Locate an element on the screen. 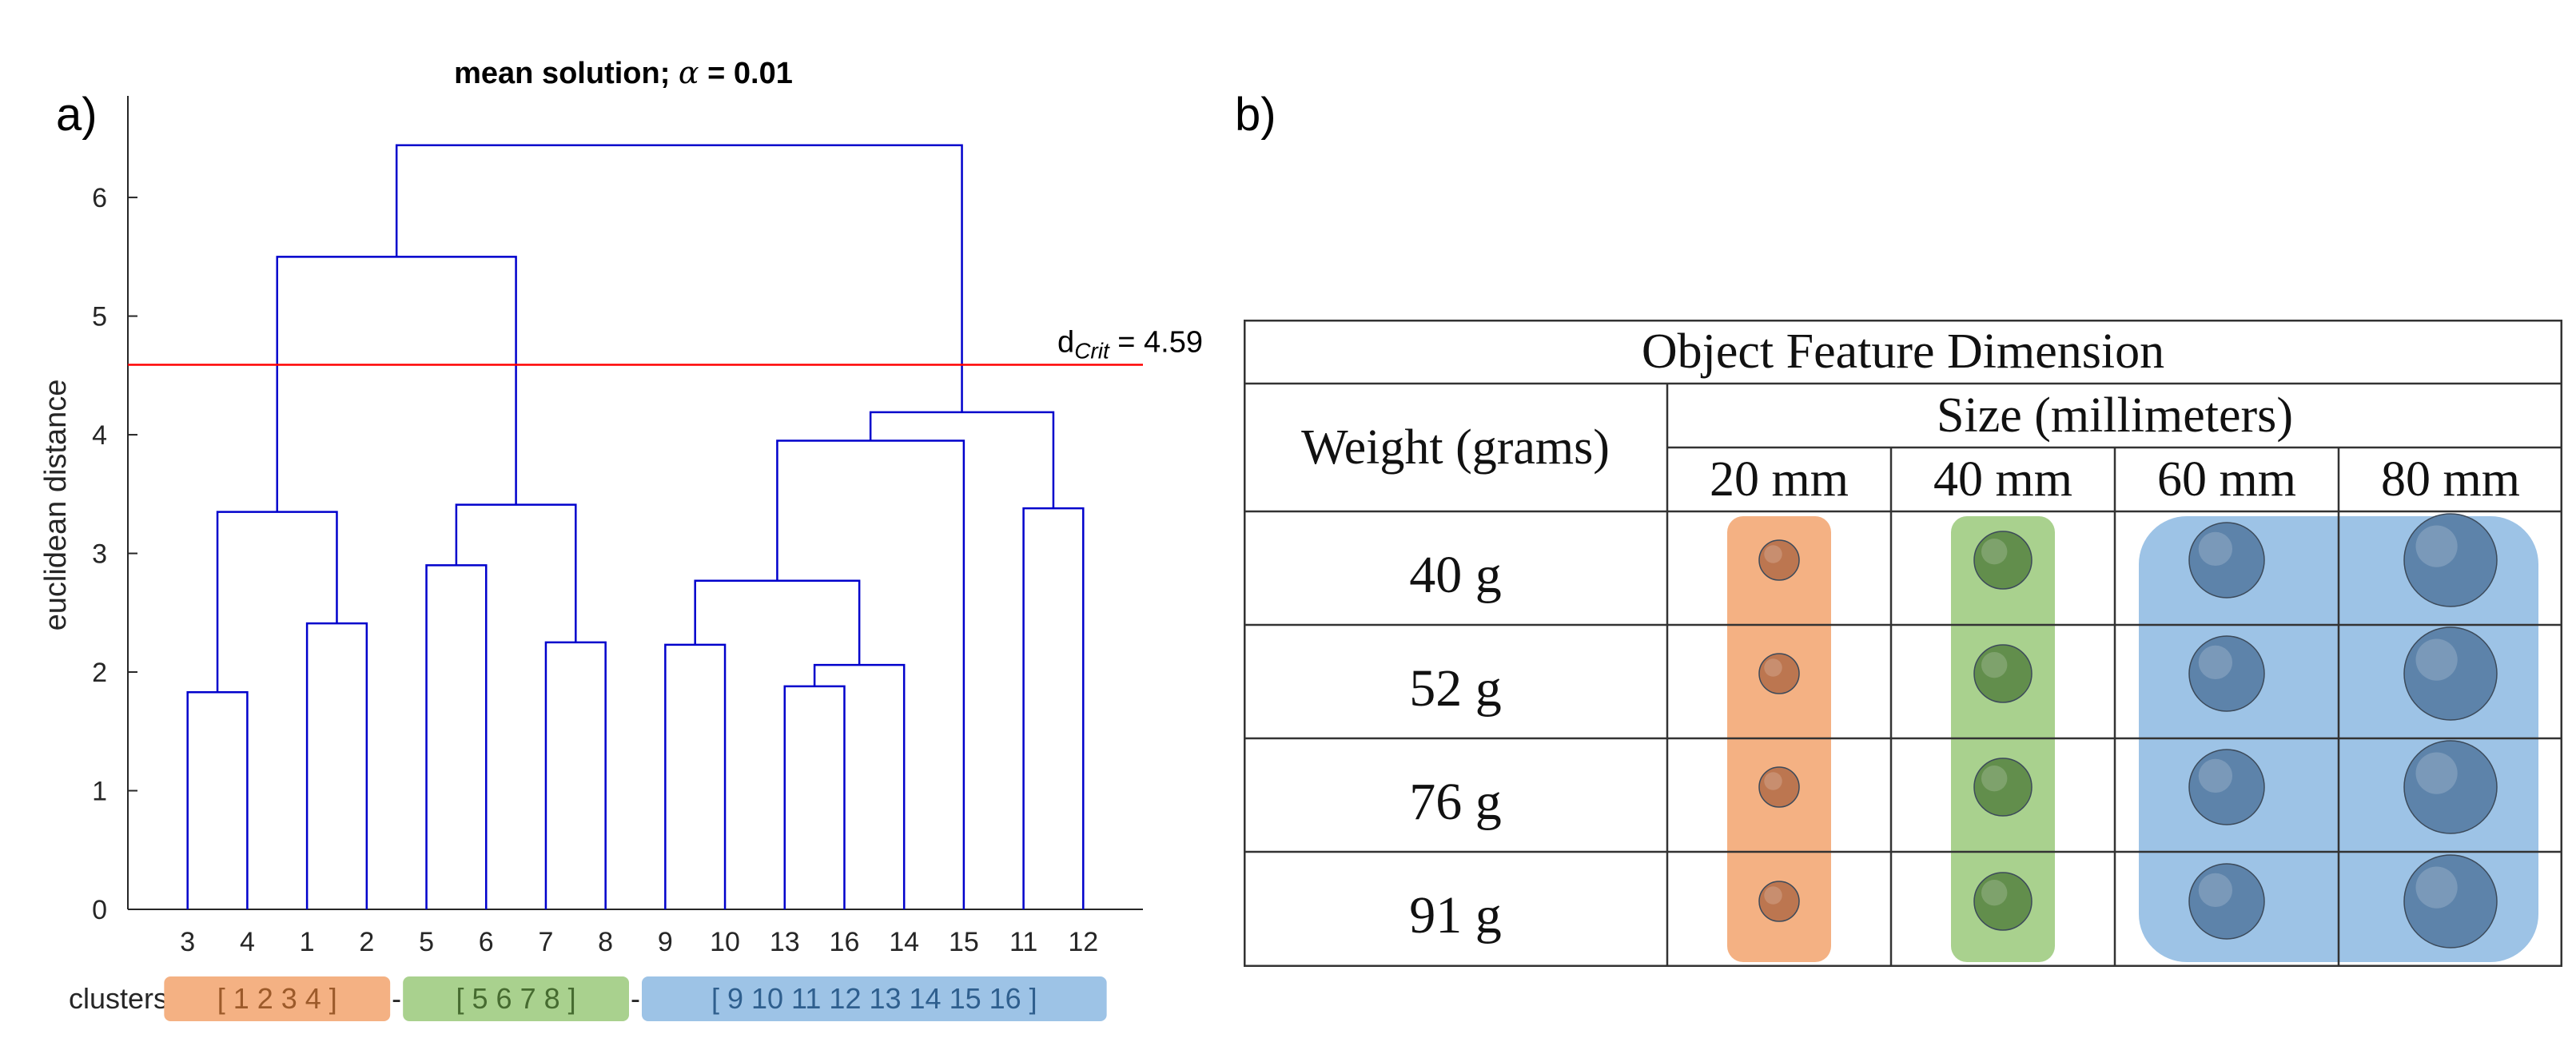  leaf-label: 8 is located at coordinates (605, 942).